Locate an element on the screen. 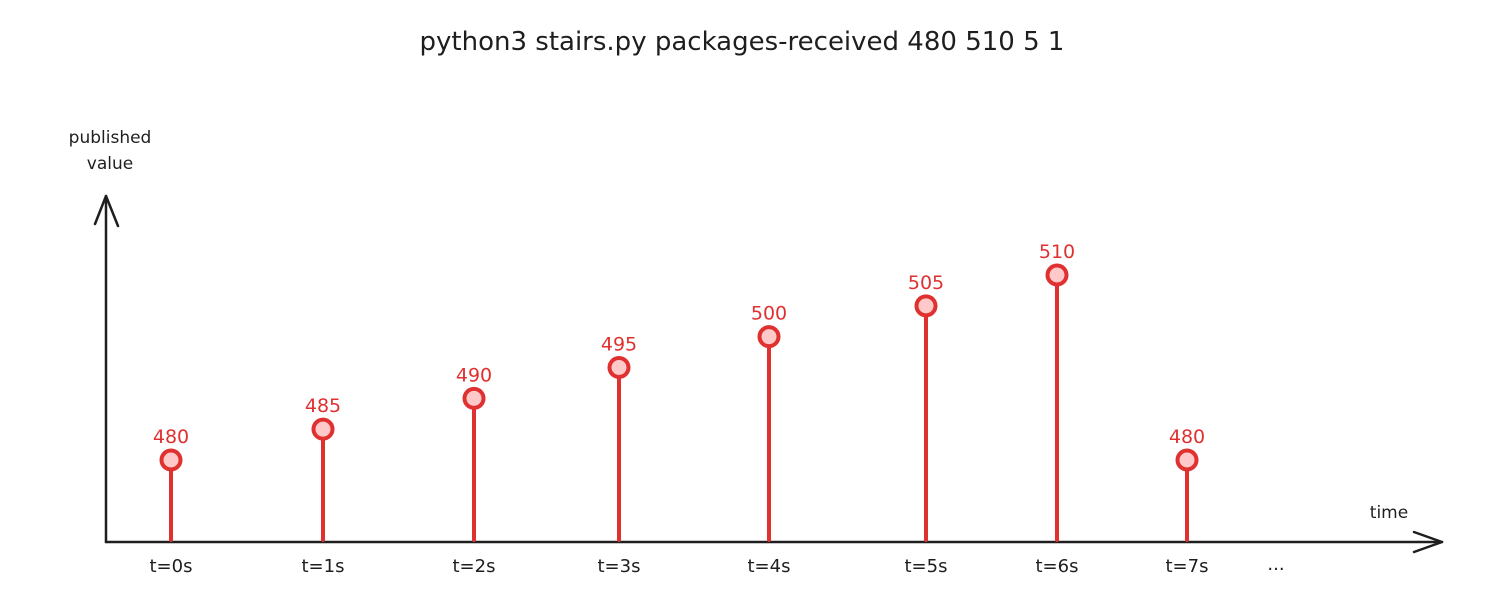  x-tick-label: t=4s is located at coordinates (769, 566).